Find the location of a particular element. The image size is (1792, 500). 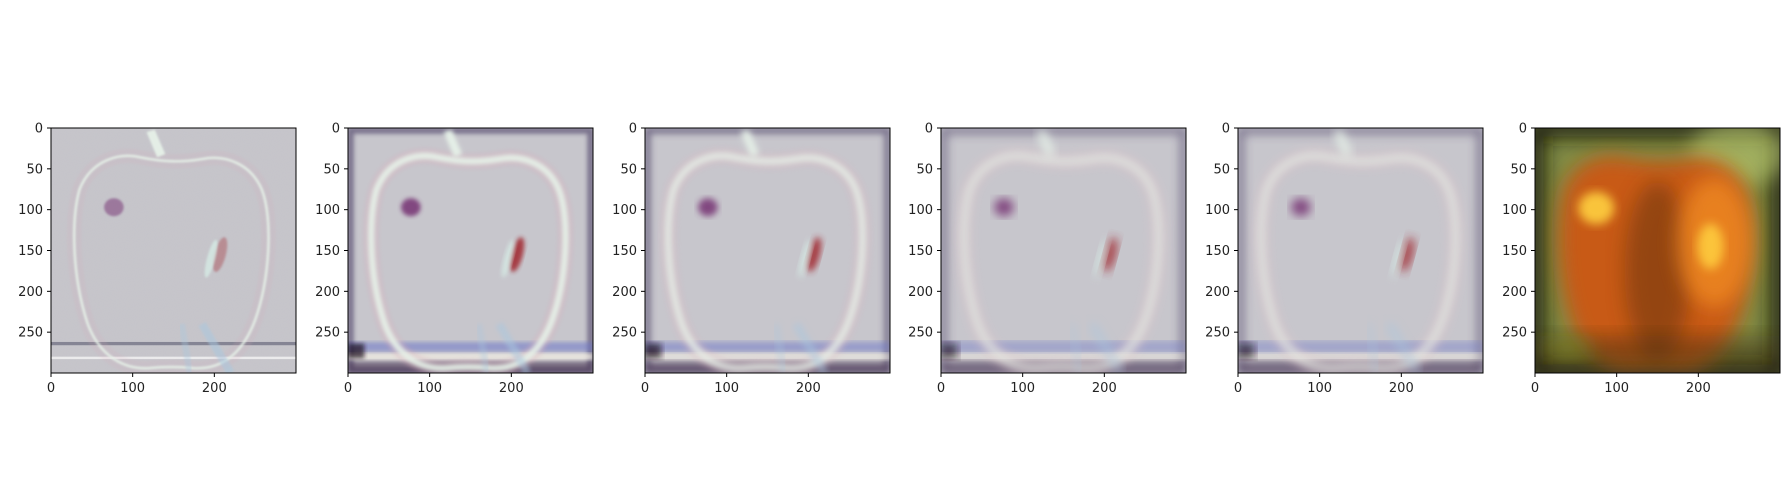

panel-5: 0 50 100 150 200 250 0 100 200 is located at coordinates (1344, 259).